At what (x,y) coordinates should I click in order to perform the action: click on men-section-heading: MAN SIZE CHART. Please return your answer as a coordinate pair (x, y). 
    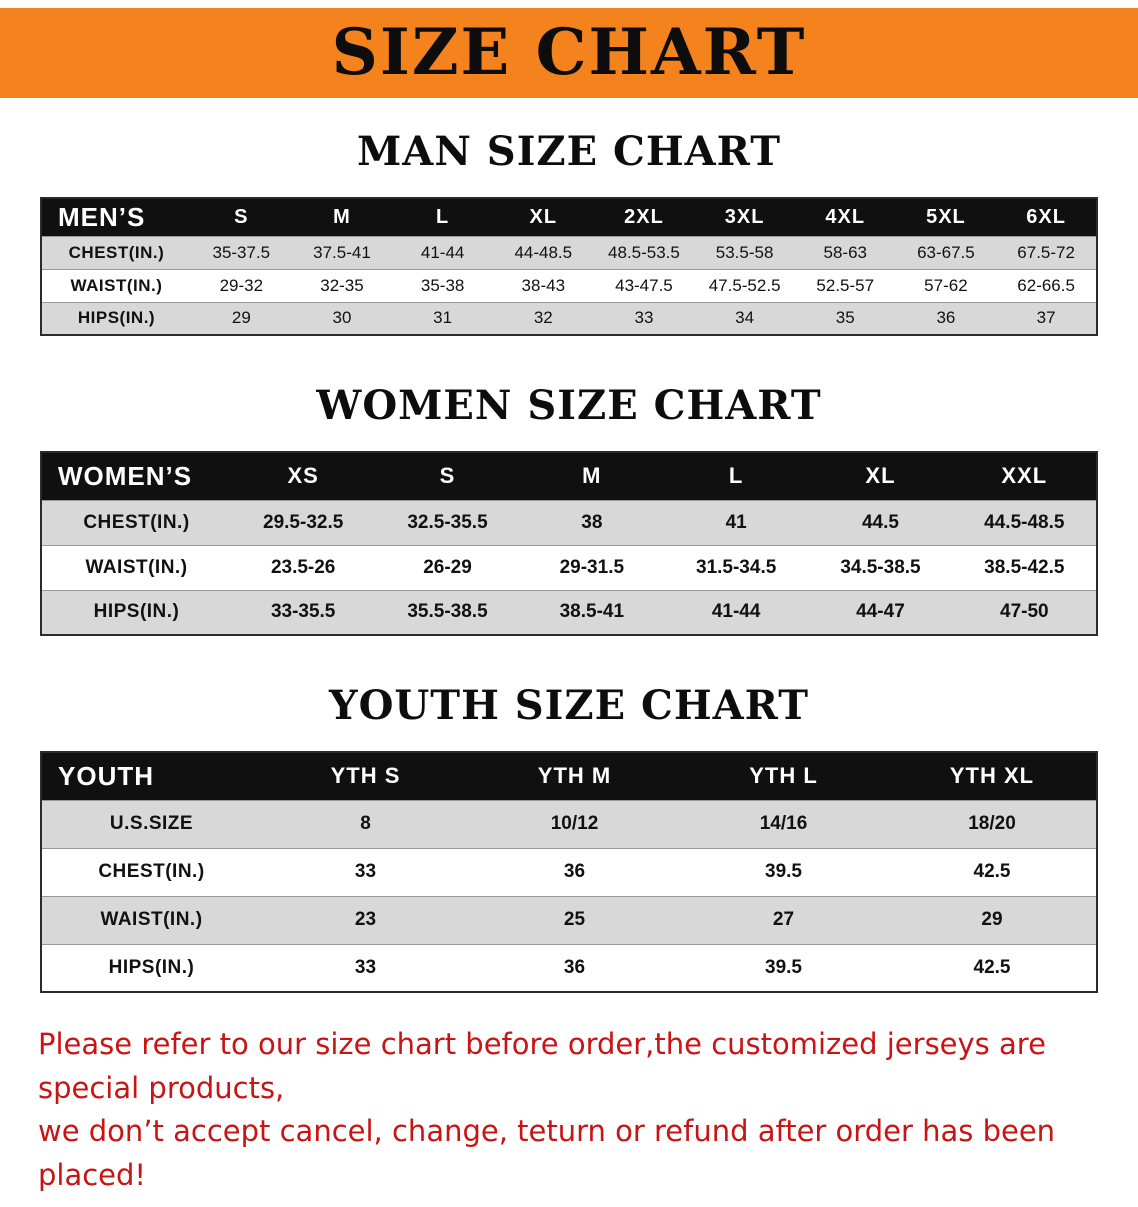
    Looking at the image, I should click on (569, 151).